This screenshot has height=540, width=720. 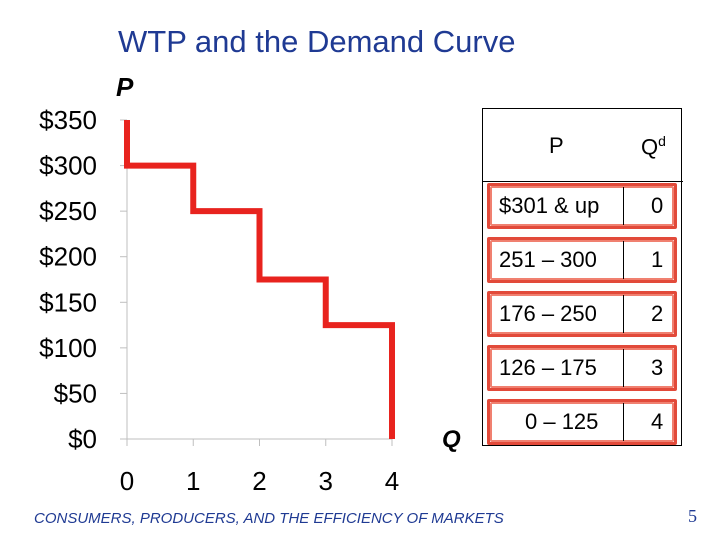 I want to click on table-cell-quantity: 1, so click(x=657, y=259).